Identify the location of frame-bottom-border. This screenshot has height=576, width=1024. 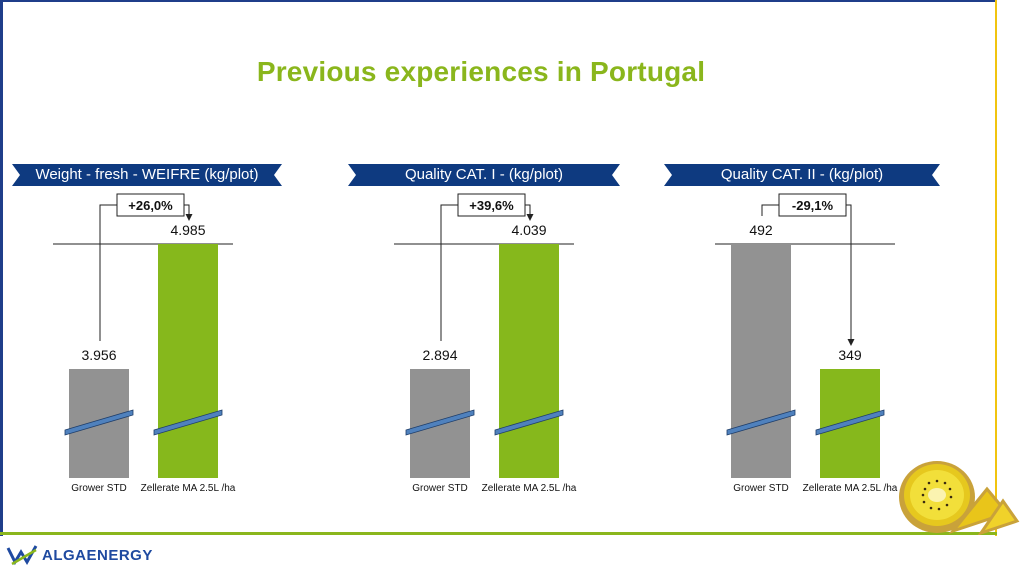
(498, 533).